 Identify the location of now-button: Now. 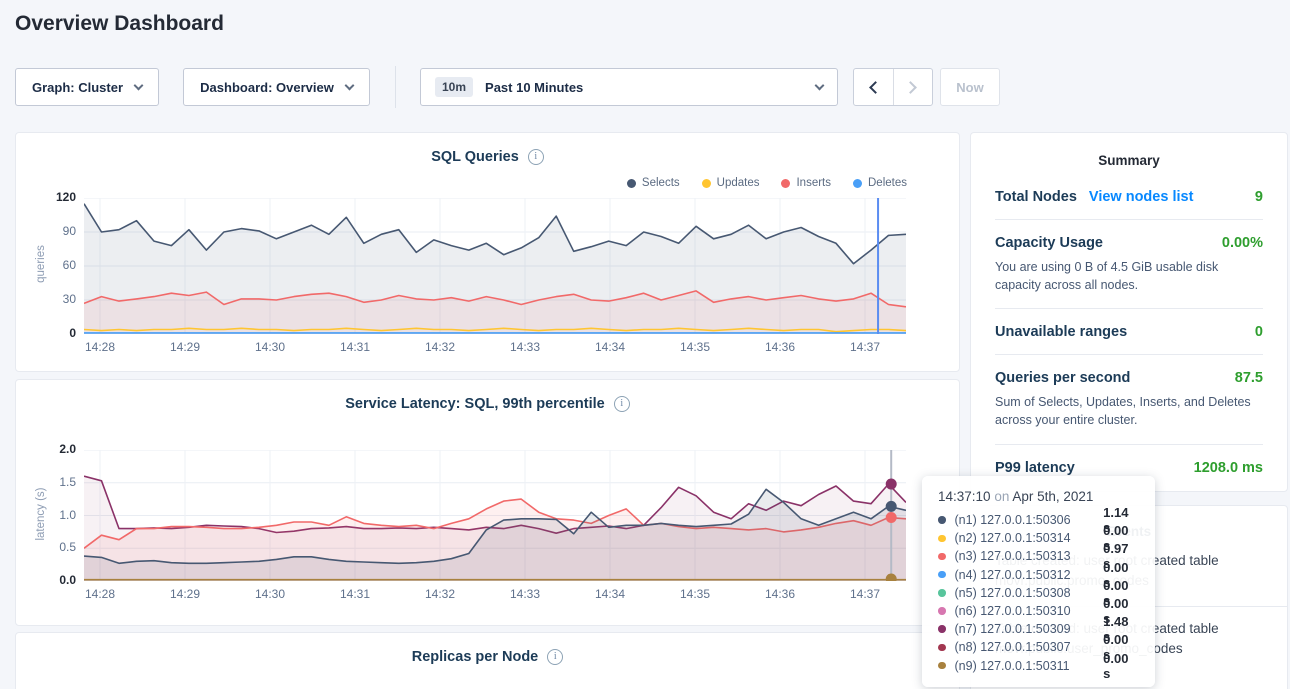
(970, 87).